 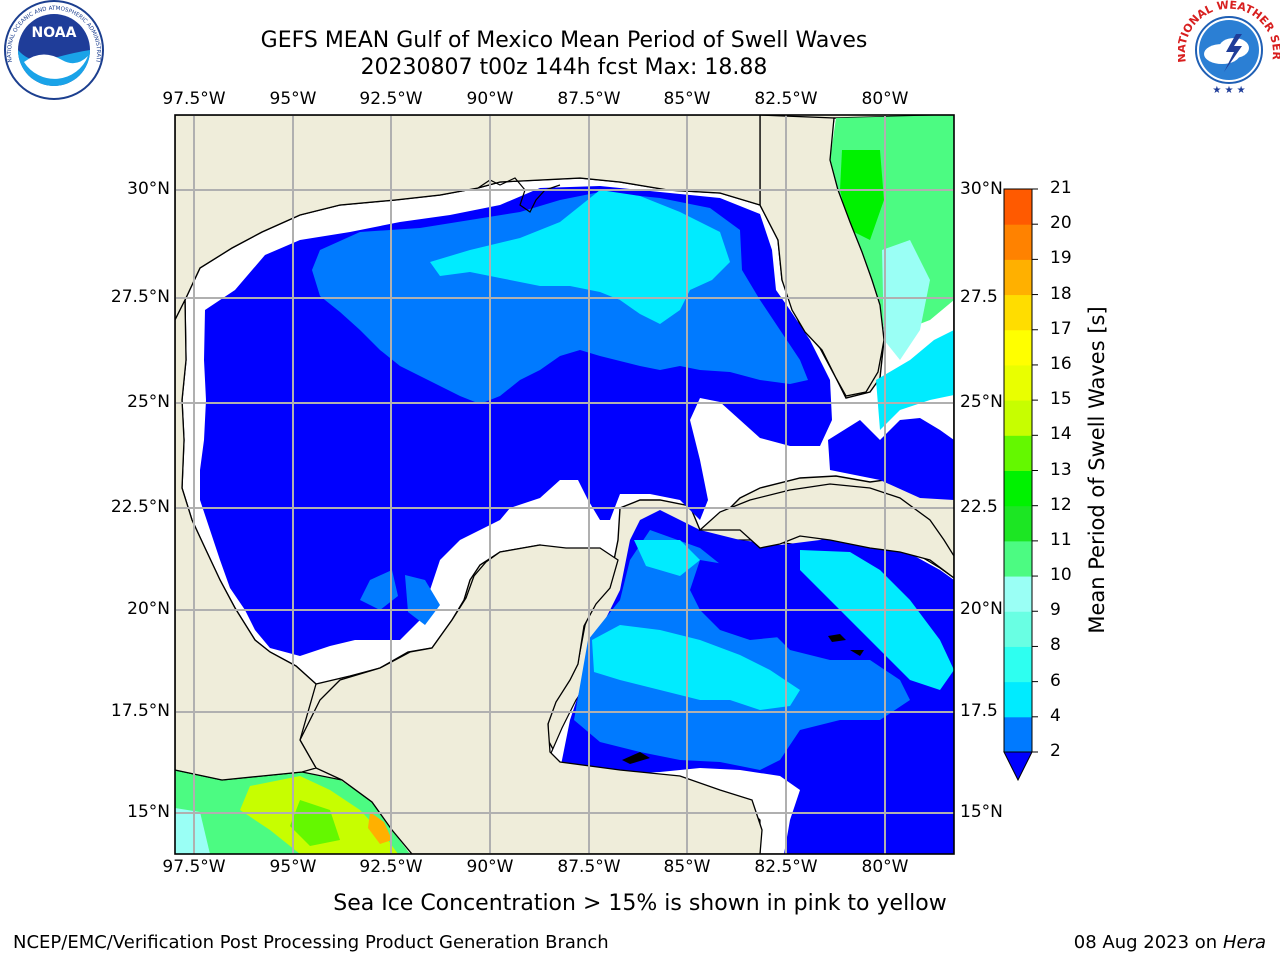 I want to click on colorbar-tick-label: 9, so click(x=1055, y=610).